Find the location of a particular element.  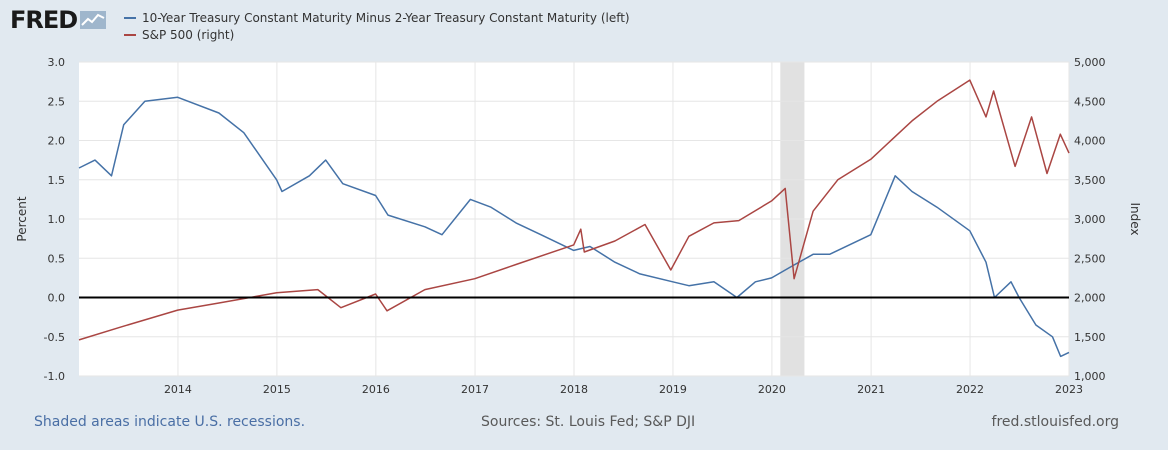

right-tick-label: 4,500 is located at coordinates (1090, 101).